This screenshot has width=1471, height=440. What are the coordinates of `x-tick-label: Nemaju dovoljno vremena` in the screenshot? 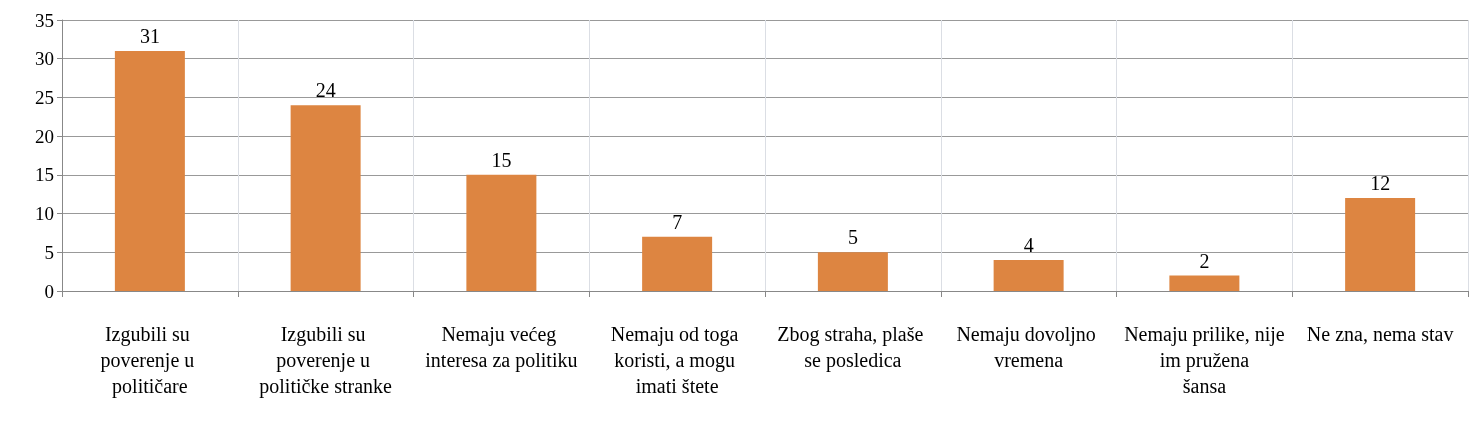 It's located at (1028, 347).